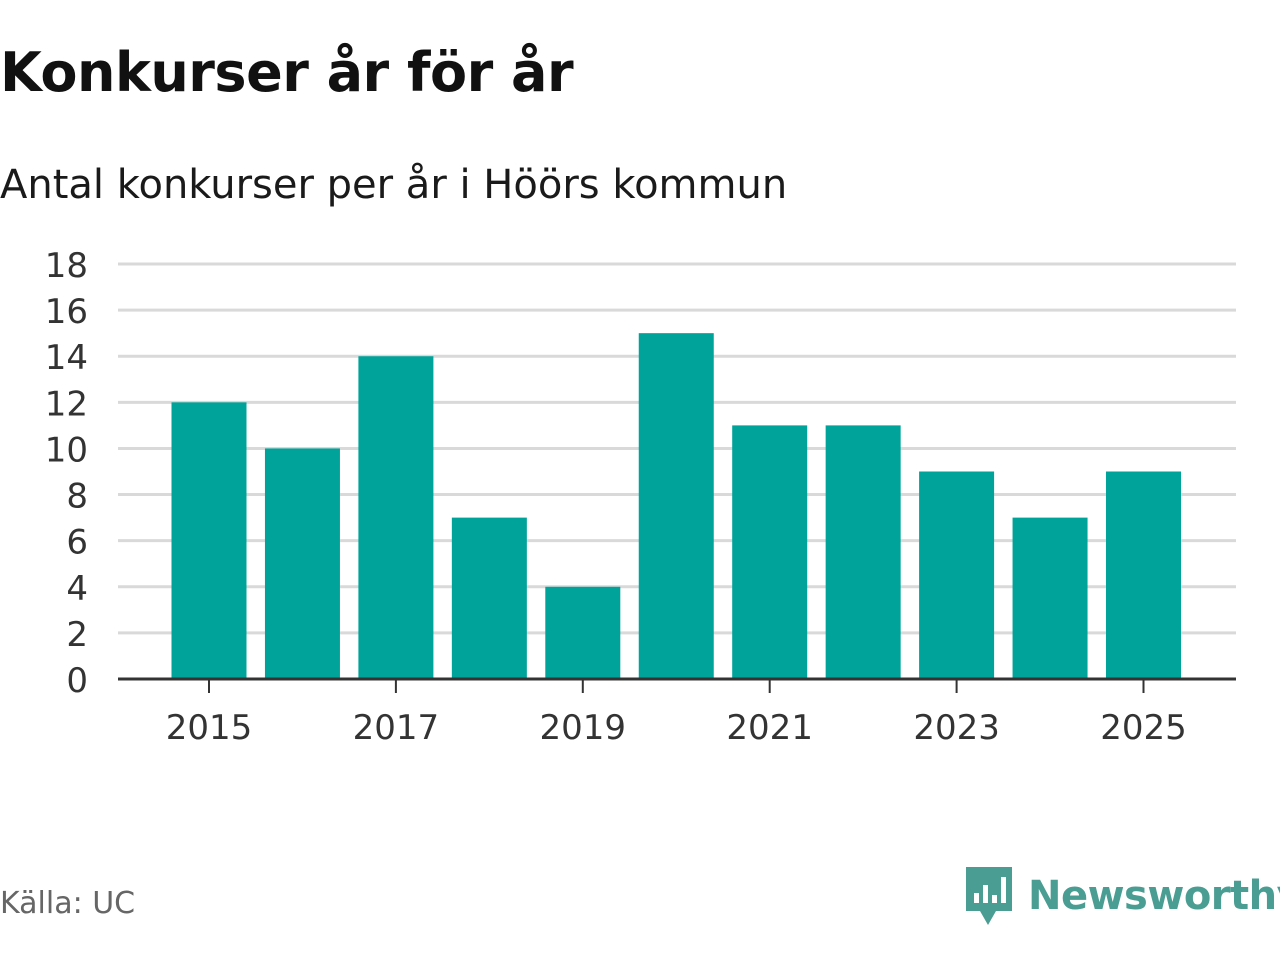 This screenshot has height=960, width=1280. Describe the element at coordinates (66, 473) in the screenshot. I see `y-axis-ticks: 0 2 4 6 8 10 12 14 16 18` at that location.